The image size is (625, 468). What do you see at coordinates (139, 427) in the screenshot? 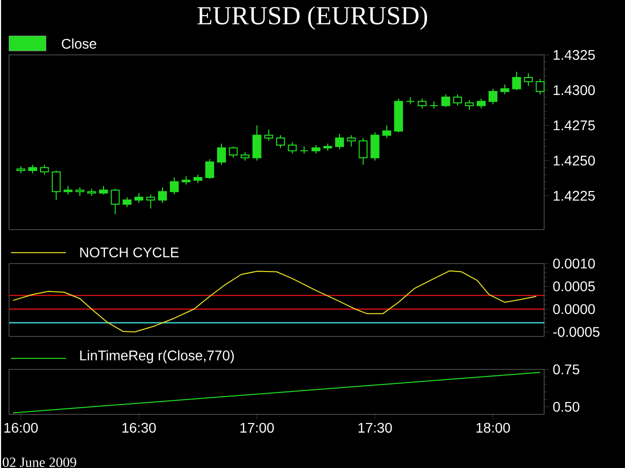
I see `x-tick-label: 16:30` at bounding box center [139, 427].